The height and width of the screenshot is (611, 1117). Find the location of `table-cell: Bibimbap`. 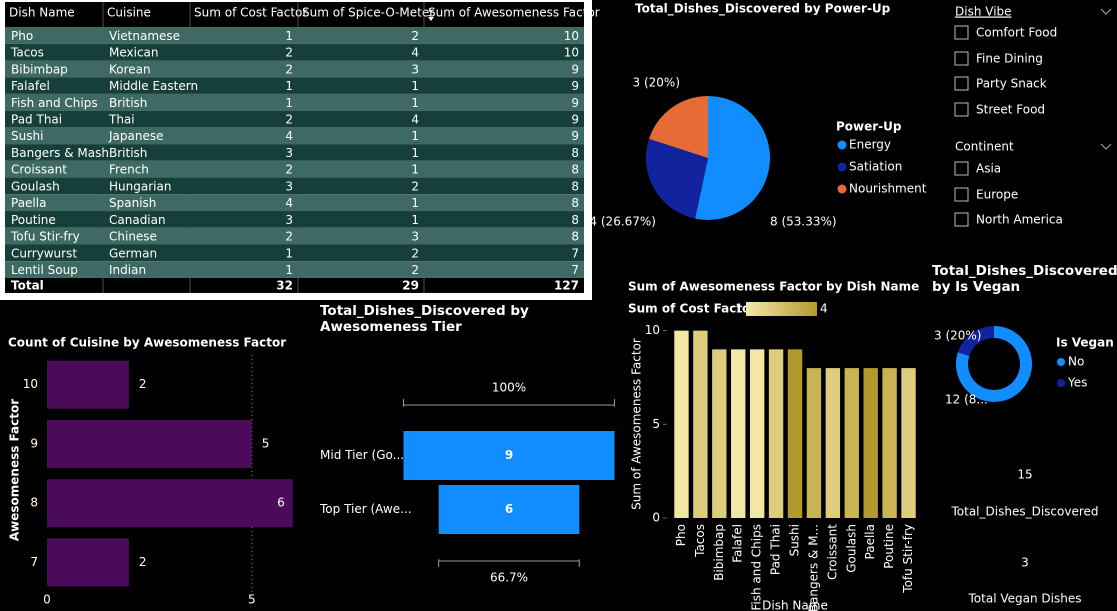

table-cell: Bibimbap is located at coordinates (39, 69).